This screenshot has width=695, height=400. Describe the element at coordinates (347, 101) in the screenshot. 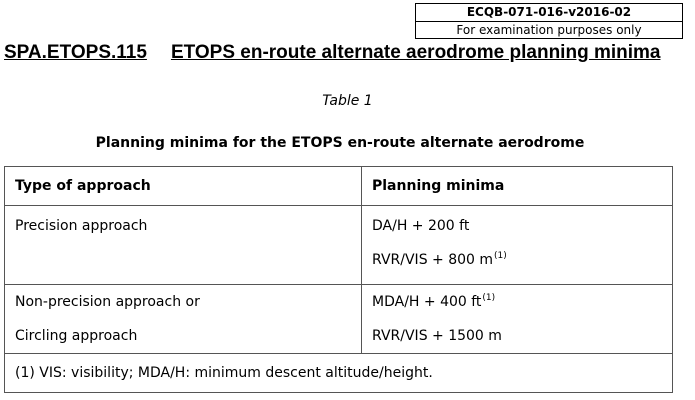

I see `table-label: Table 1` at that location.